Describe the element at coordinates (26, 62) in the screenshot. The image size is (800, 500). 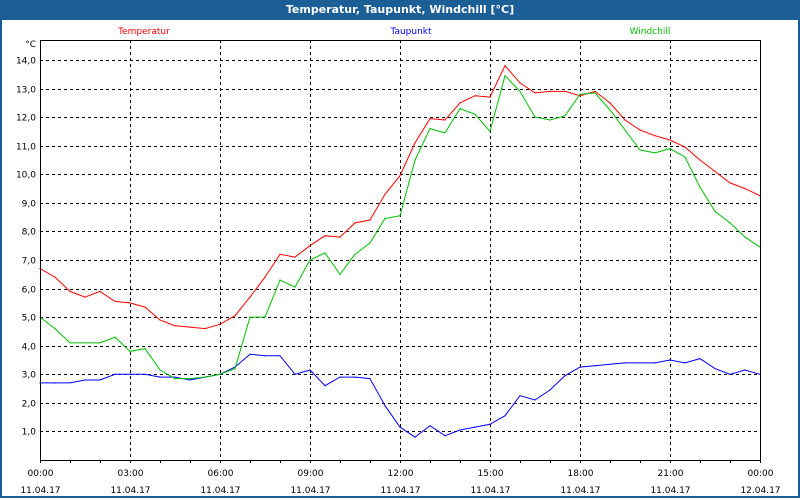
I see `y-tick-label: 14,0` at that location.